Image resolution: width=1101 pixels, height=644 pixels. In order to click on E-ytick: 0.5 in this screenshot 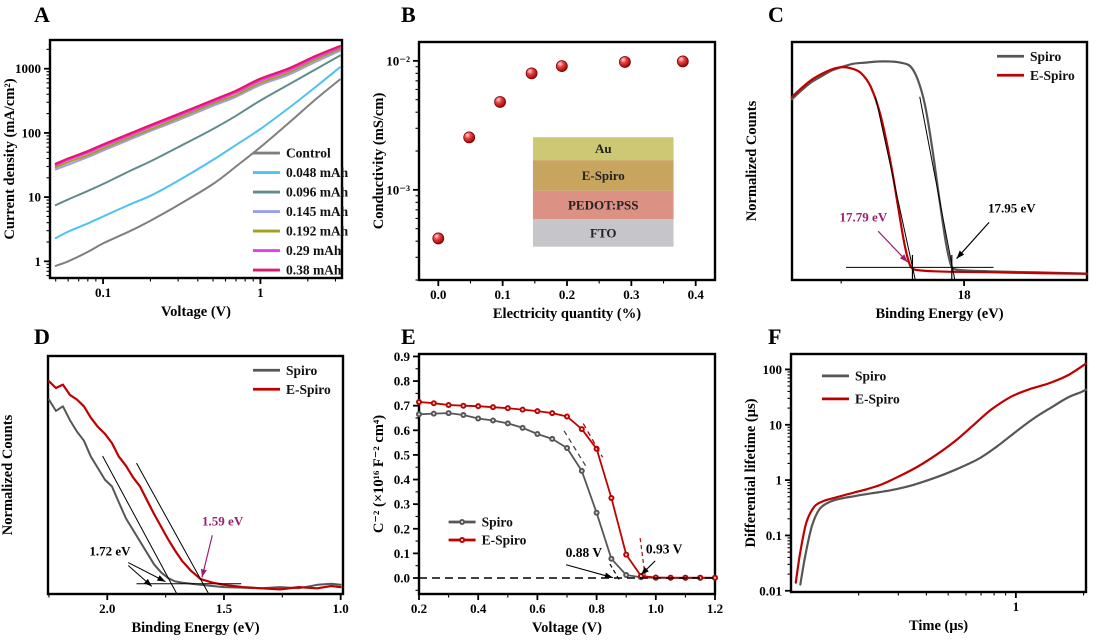, I will do `click(402, 454)`.